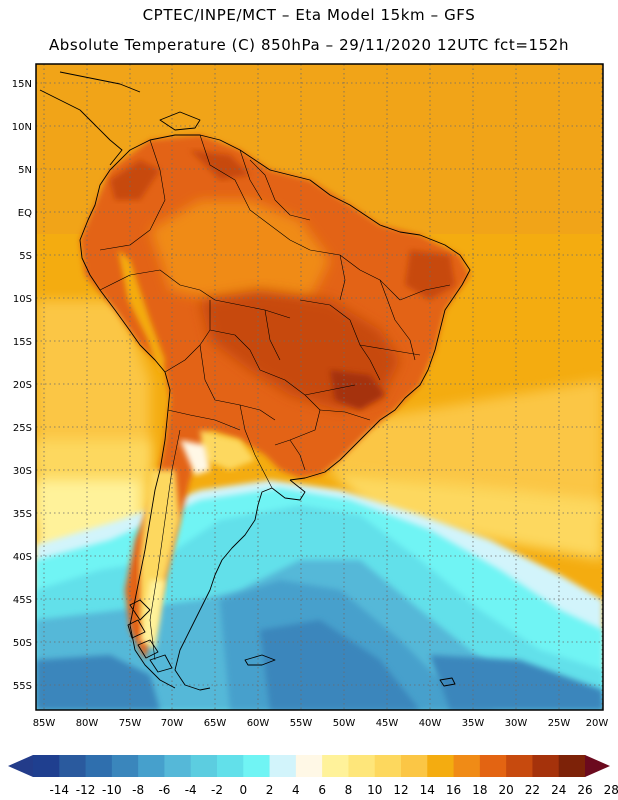 This screenshot has width=618, height=800. Describe the element at coordinates (243, 790) in the screenshot. I see `colorbar-tick-label: 0` at that location.